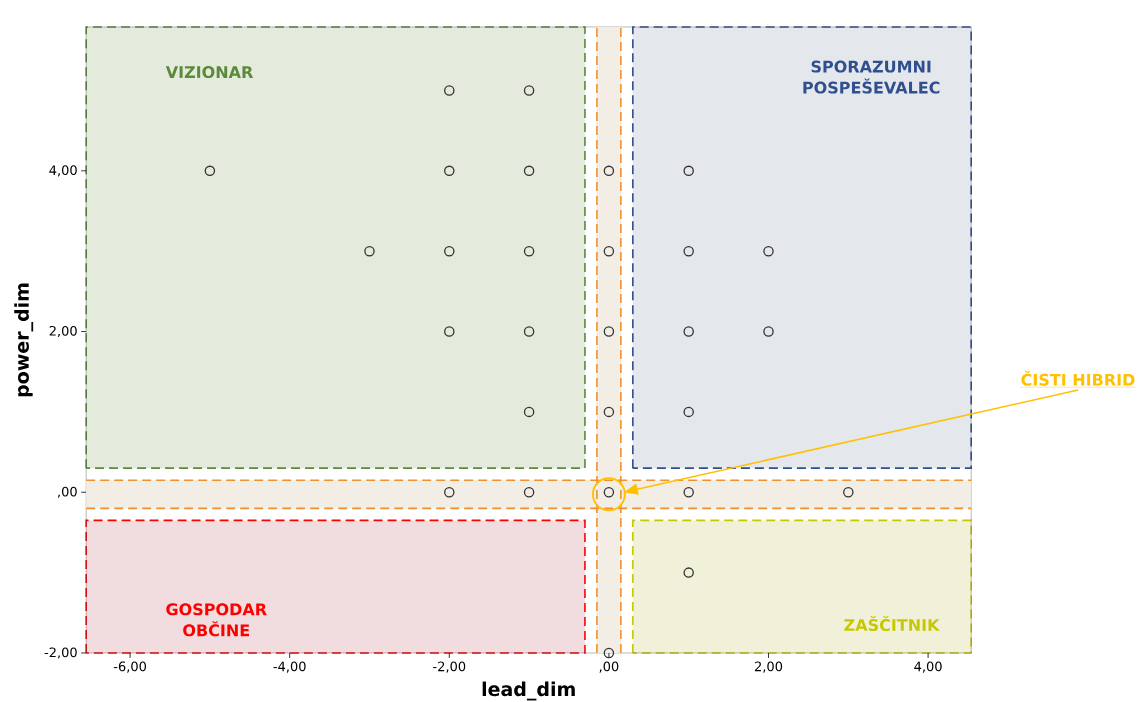 This screenshot has height=702, width=1144. Describe the element at coordinates (289, 667) in the screenshot. I see `x-tick-label: -4,00` at that location.